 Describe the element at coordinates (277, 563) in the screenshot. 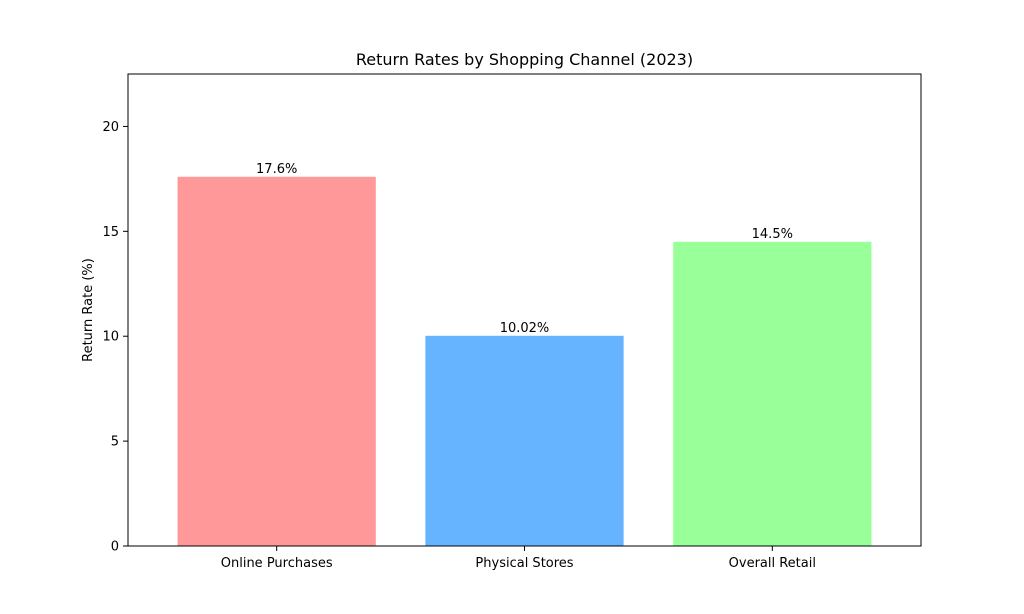

I see `x-tick-label-0: Online Purchases` at that location.